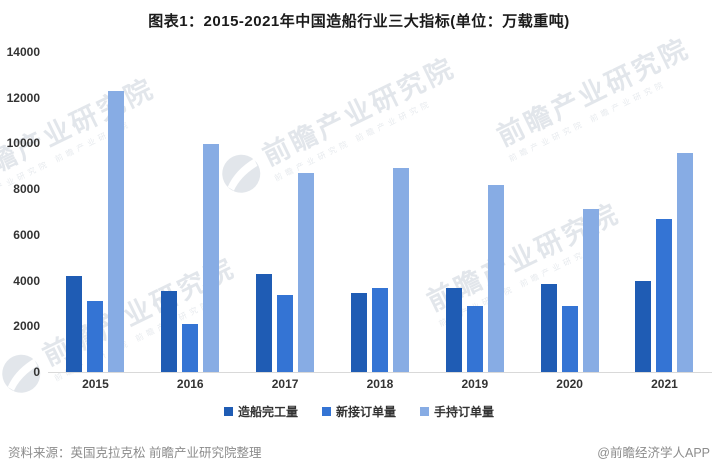  I want to click on bar-手持订单量-2021, so click(685, 262).